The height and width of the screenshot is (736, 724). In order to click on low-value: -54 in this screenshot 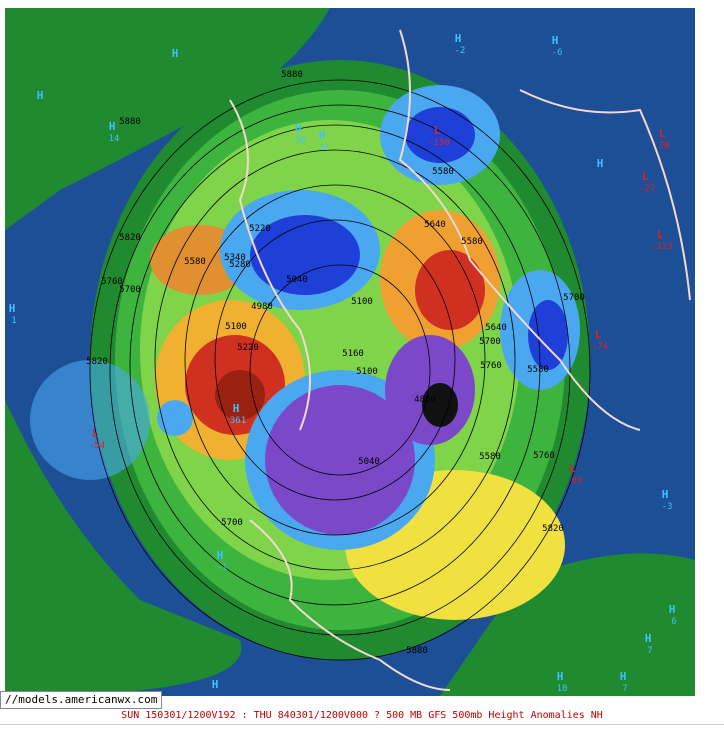, I will do `click(97, 446)`.